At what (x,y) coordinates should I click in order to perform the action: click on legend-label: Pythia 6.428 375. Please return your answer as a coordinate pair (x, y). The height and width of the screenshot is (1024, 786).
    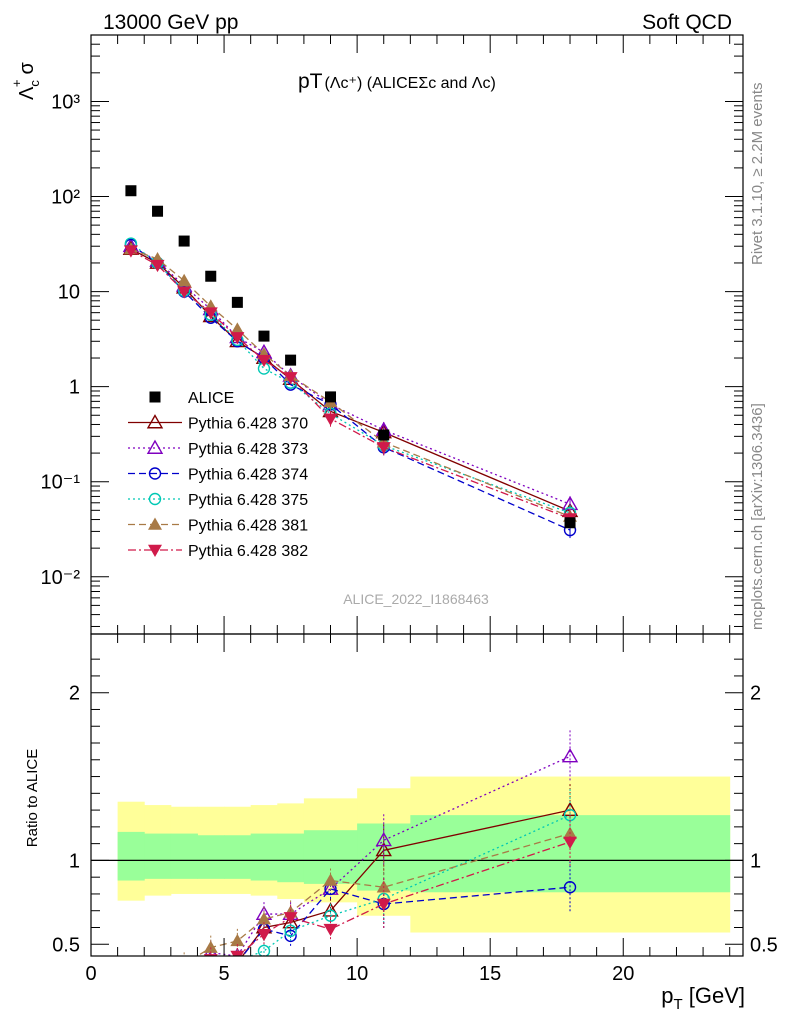
    Looking at the image, I should click on (248, 500).